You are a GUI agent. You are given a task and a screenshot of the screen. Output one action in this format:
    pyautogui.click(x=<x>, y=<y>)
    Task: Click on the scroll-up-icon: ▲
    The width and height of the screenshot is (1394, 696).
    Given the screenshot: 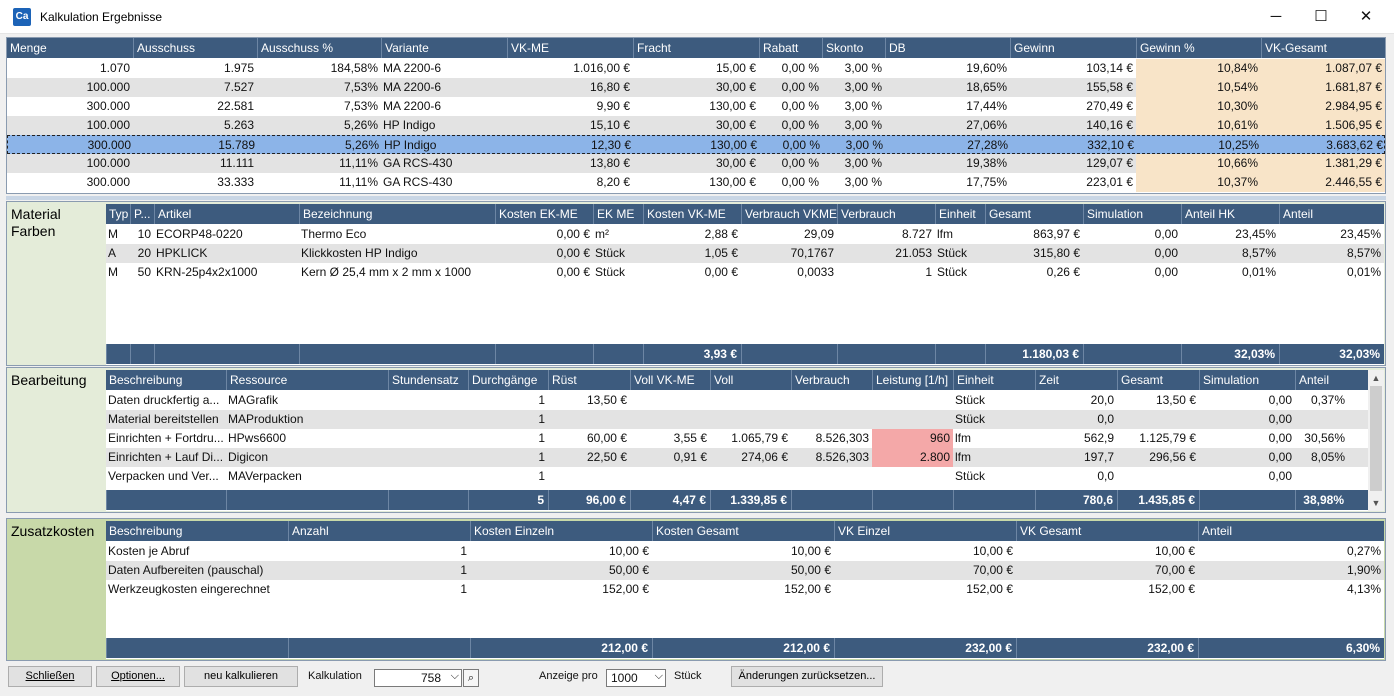 What is the action you would take?
    pyautogui.click(x=1376, y=378)
    